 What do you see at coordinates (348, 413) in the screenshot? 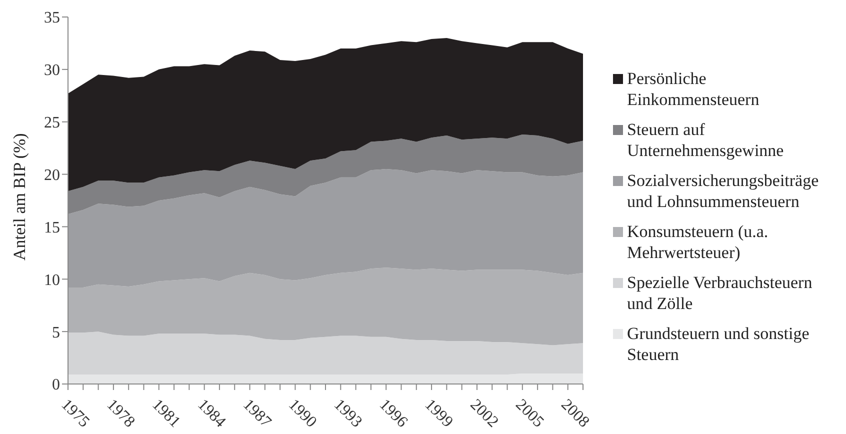
I see `x-tick-label: 1993` at bounding box center [348, 413].